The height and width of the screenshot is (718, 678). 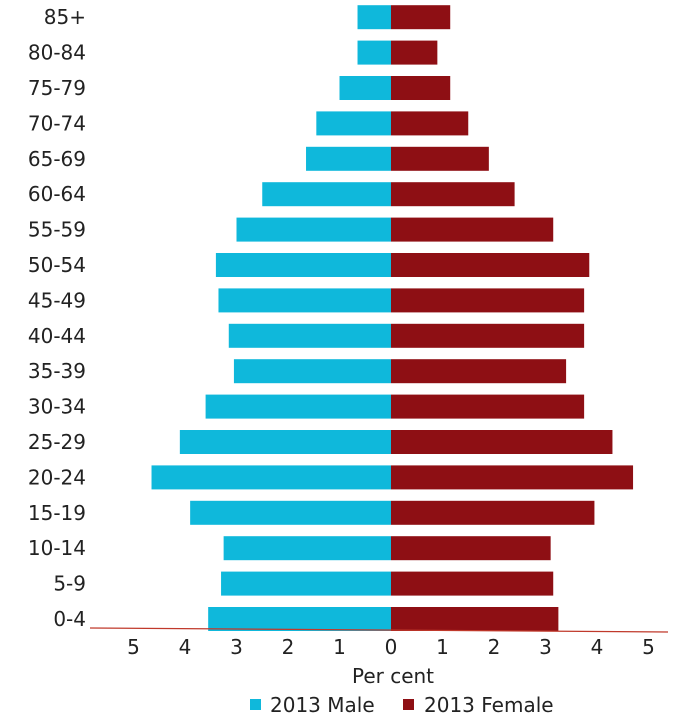 I want to click on legend-swatch-male, so click(x=255, y=704).